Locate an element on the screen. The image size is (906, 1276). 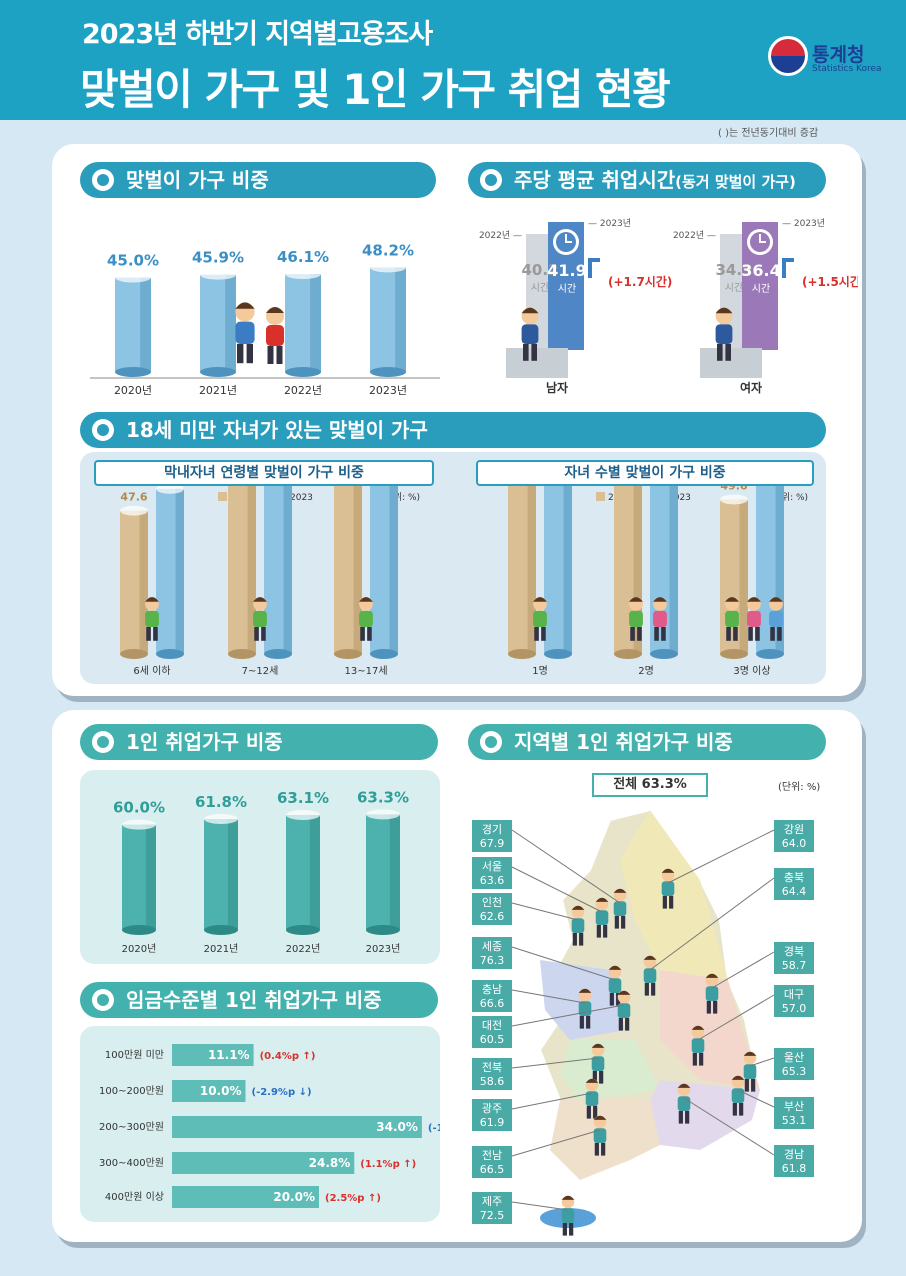
male-worker-icon-shirt is located at coordinates (530, 334).